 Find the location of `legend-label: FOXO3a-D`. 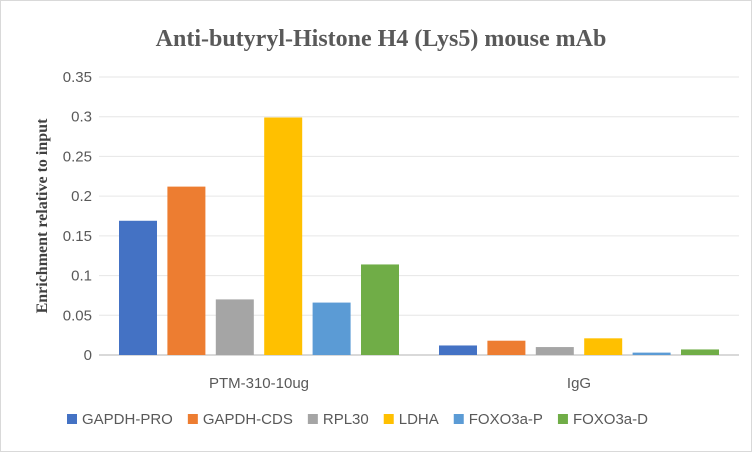

legend-label: FOXO3a-D is located at coordinates (610, 419).